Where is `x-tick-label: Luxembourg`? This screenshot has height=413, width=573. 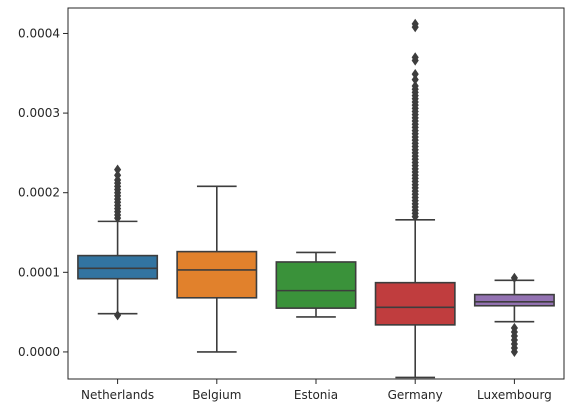 x-tick-label: Luxembourg is located at coordinates (514, 395).